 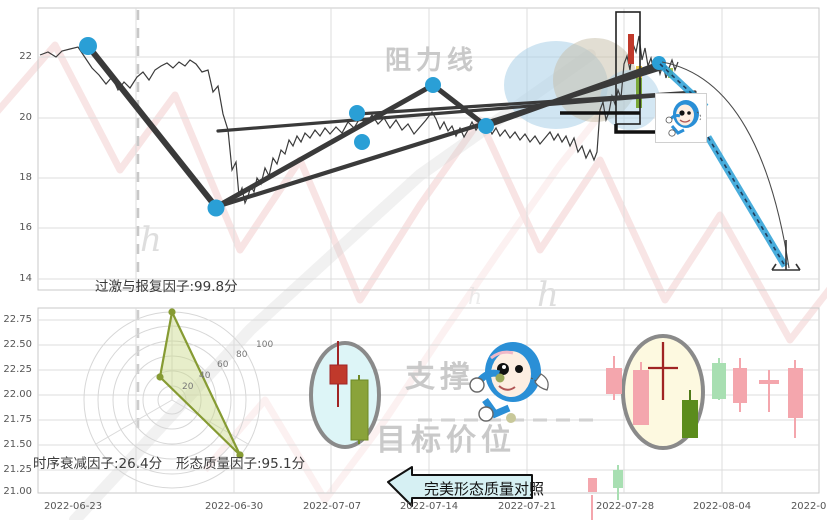 I want to click on watermark-target-price: 目标价位, so click(x=446, y=440).